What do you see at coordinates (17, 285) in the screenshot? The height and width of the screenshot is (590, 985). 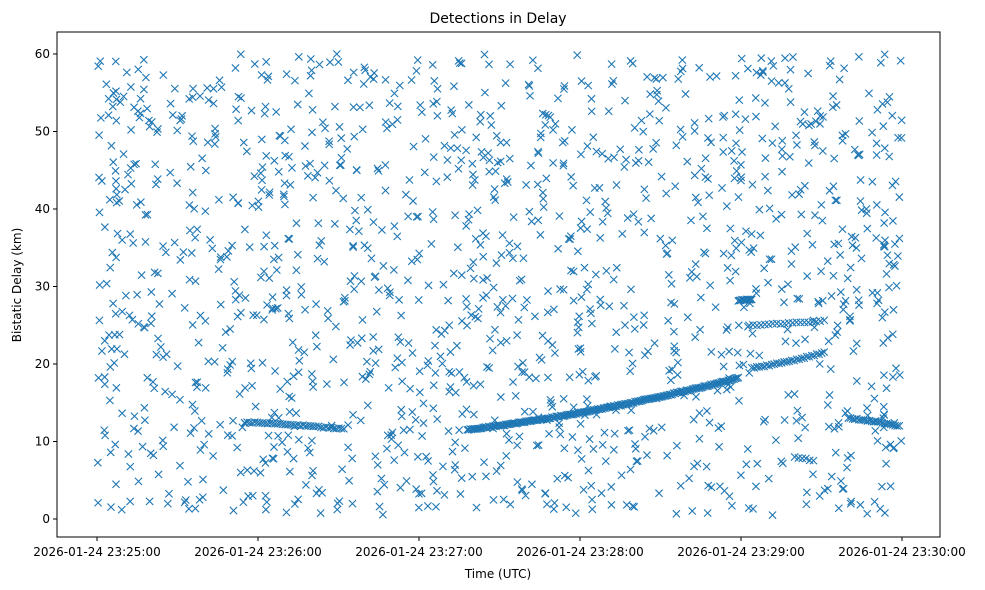 I see `y-axis-label: Bistatic Delay (km)` at bounding box center [17, 285].